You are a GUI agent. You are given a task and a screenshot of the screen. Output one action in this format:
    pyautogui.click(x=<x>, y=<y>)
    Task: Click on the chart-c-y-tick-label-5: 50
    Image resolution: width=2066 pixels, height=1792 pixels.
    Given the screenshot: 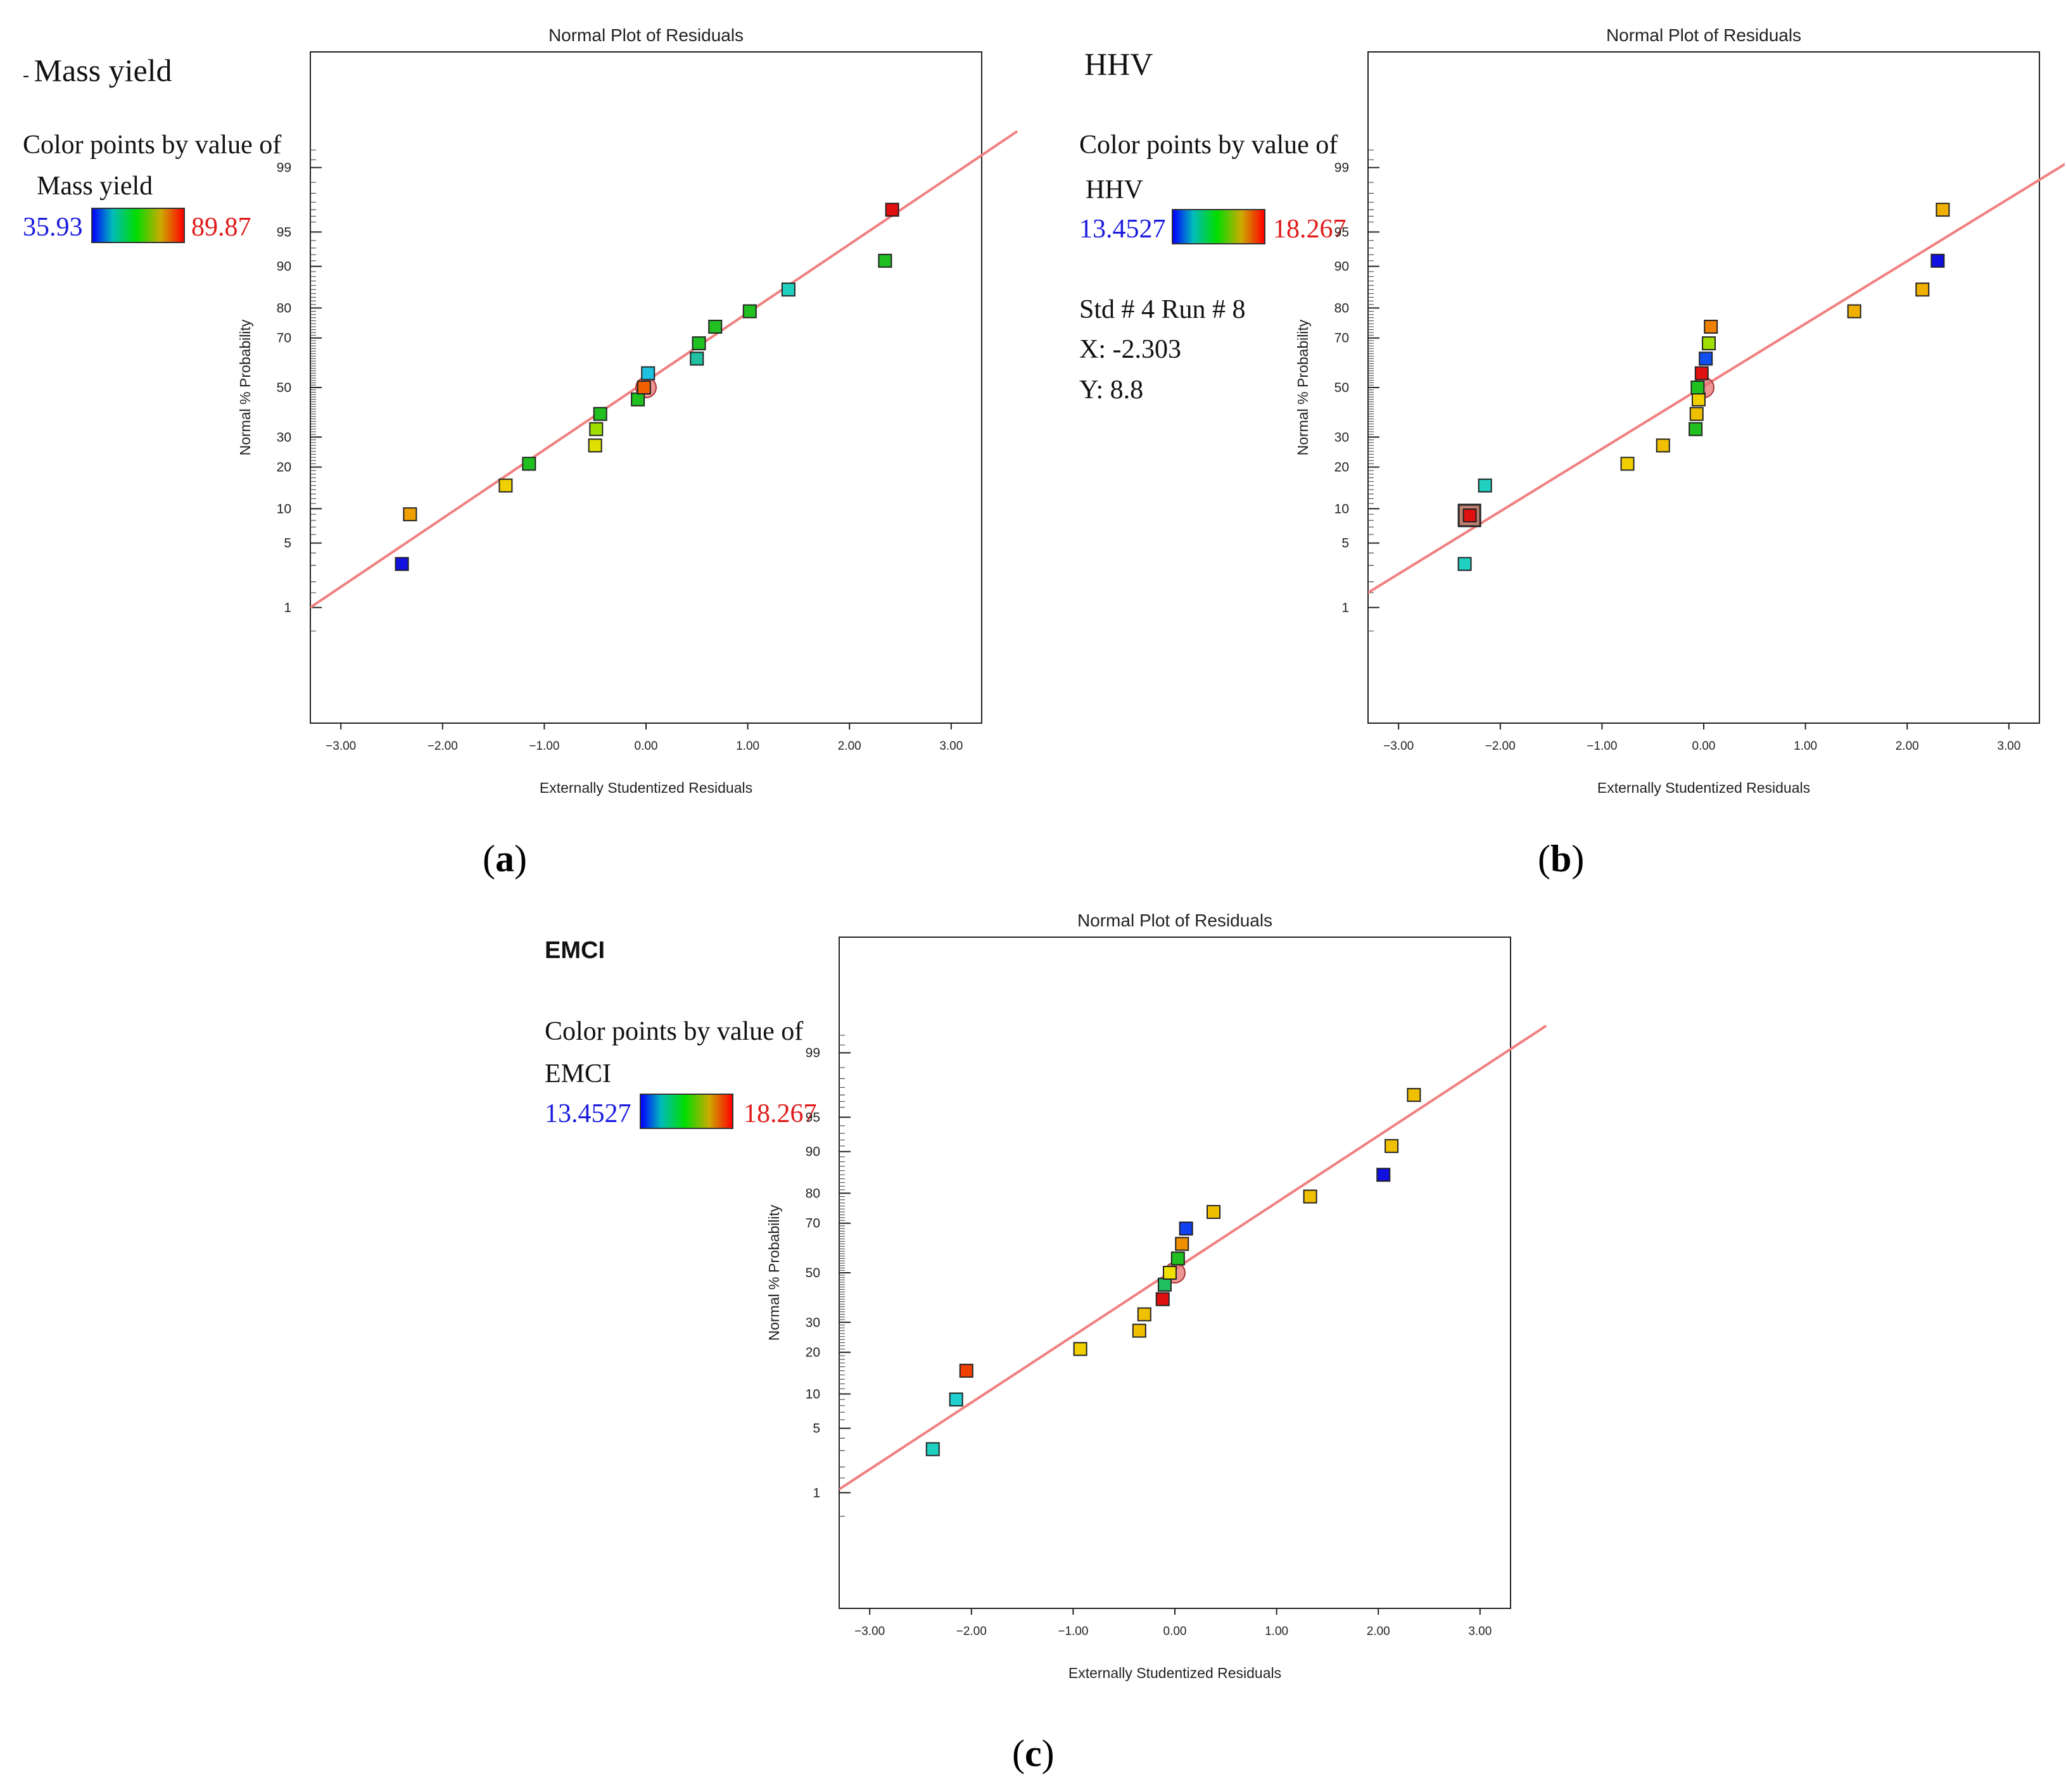 What is the action you would take?
    pyautogui.click(x=813, y=1273)
    